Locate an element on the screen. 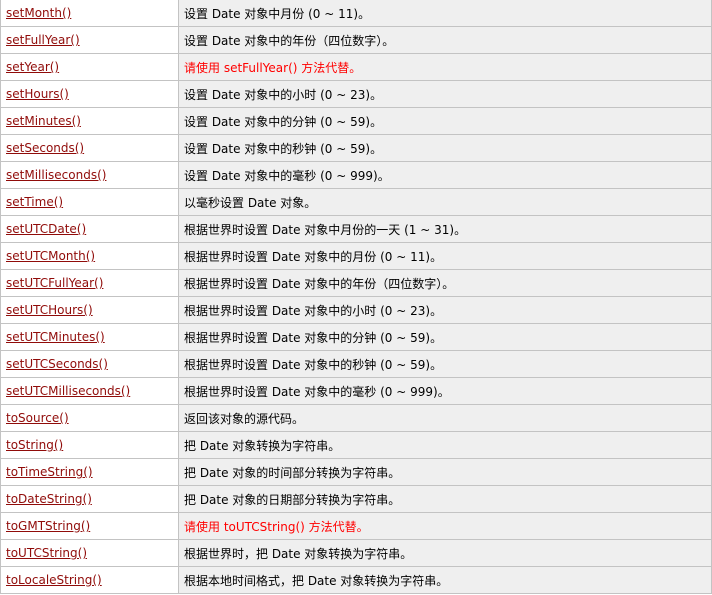 The width and height of the screenshot is (712, 595). method-cell: toLocaleString() is located at coordinates (89, 580).